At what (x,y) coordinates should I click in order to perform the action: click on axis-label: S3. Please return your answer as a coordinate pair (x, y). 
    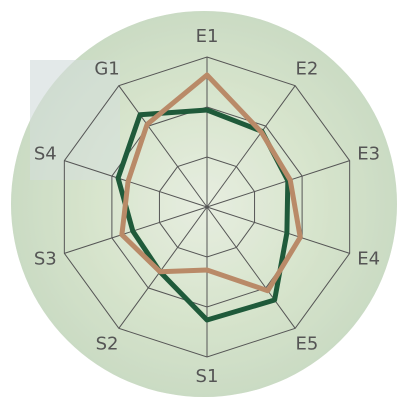
    Looking at the image, I should click on (45, 259).